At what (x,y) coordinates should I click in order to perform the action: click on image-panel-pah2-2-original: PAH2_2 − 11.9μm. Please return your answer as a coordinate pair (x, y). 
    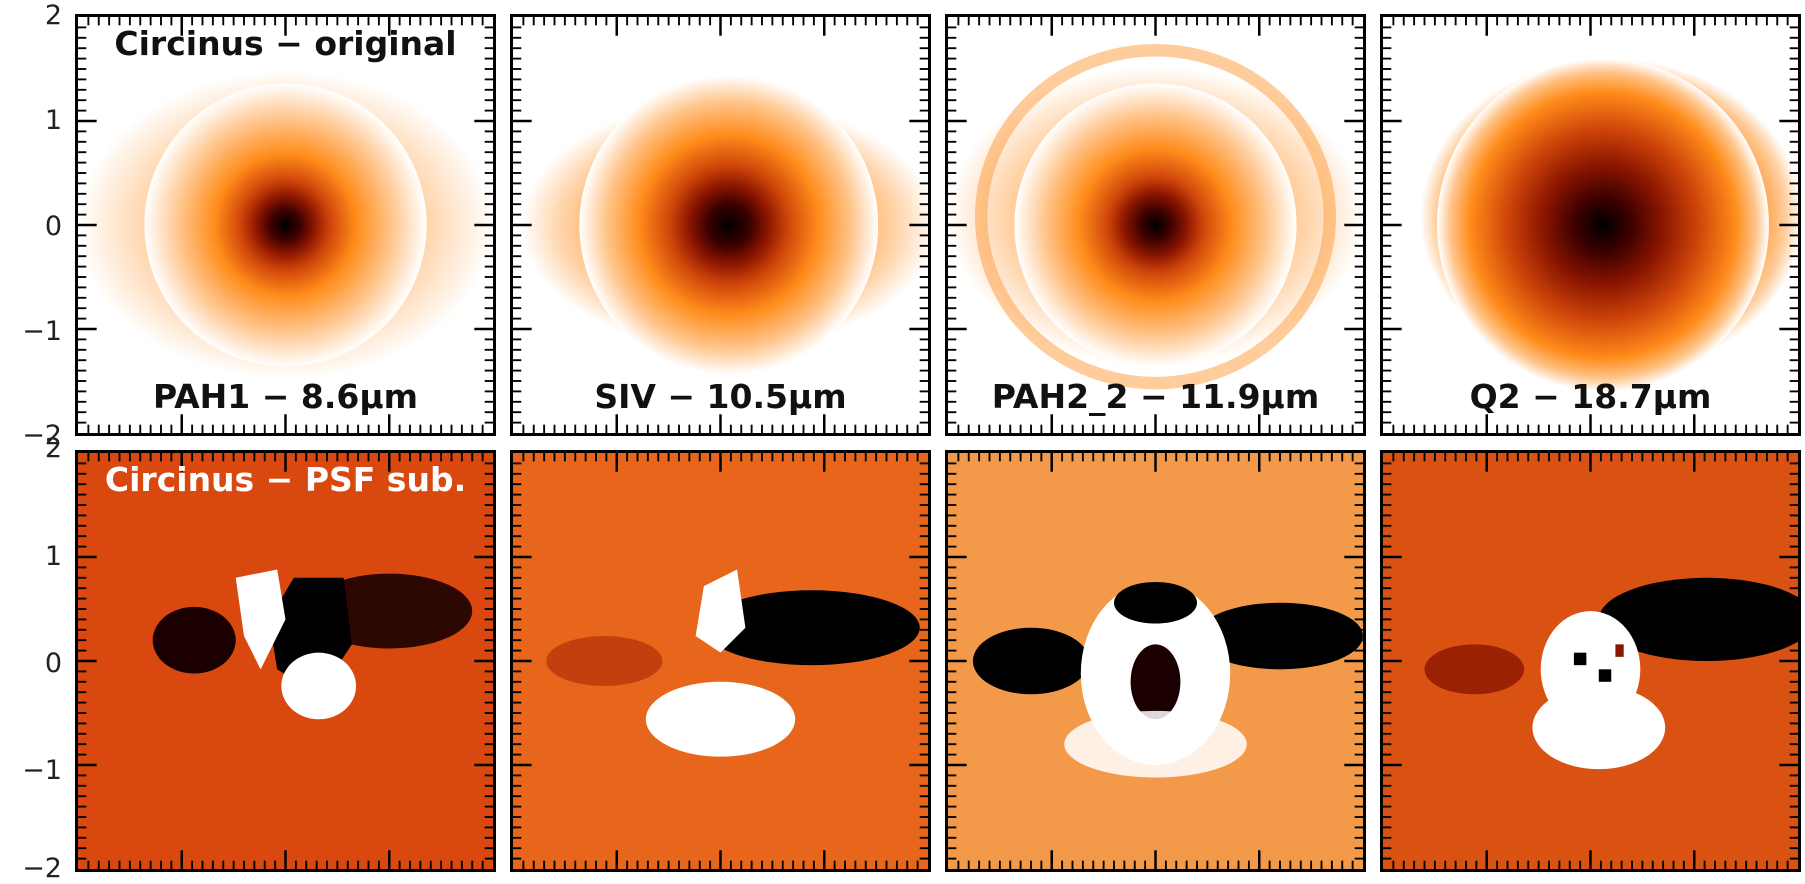
    Looking at the image, I should click on (1155, 225).